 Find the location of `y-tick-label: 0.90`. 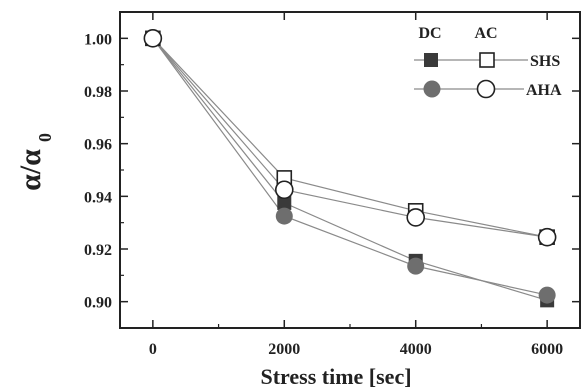

y-tick-label: 0.90 is located at coordinates (98, 303).